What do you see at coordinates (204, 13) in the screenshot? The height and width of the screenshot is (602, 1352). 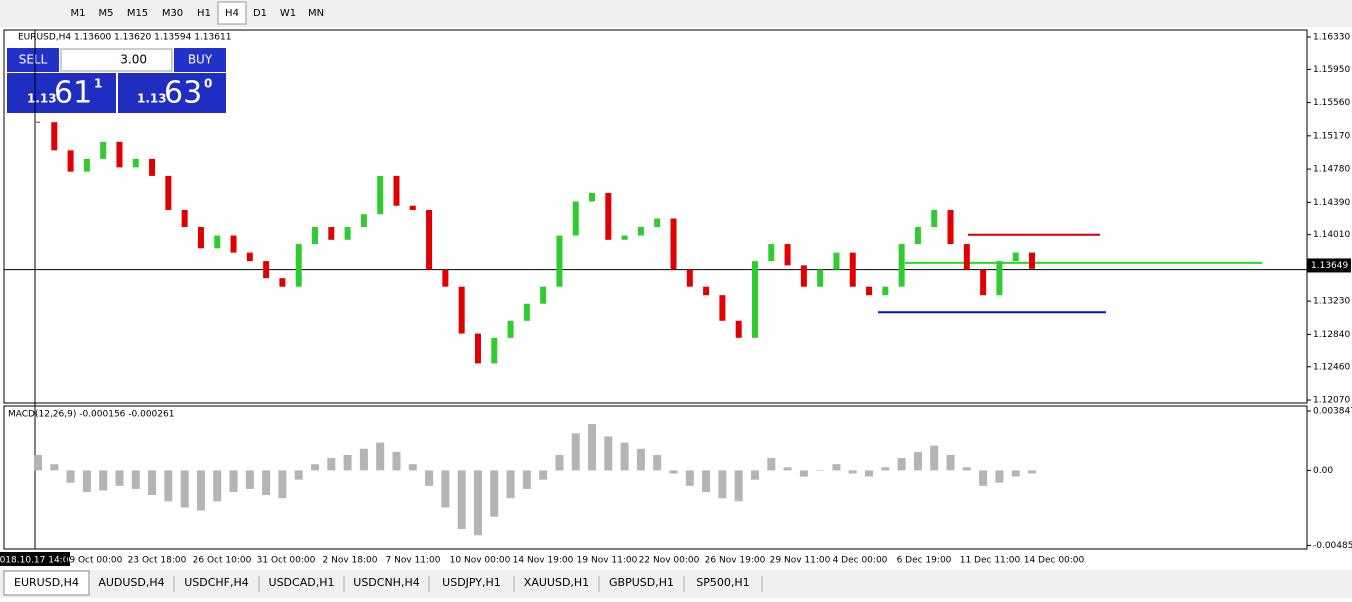 I see `timeframe-button: H1` at bounding box center [204, 13].